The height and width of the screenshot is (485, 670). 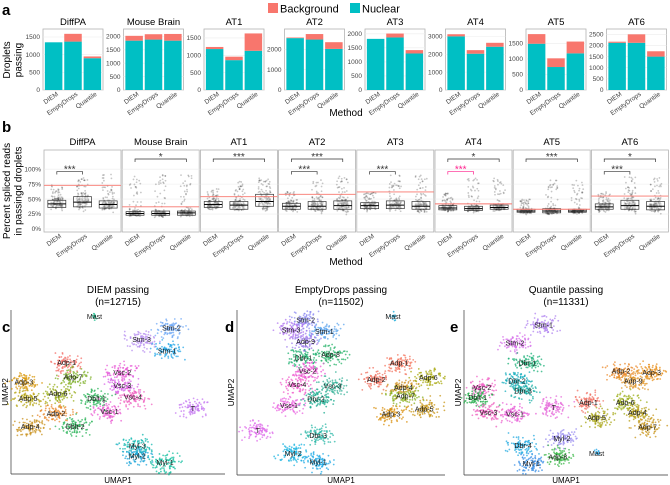 I want to click on legend-swatch-nuclear, so click(x=355, y=8).